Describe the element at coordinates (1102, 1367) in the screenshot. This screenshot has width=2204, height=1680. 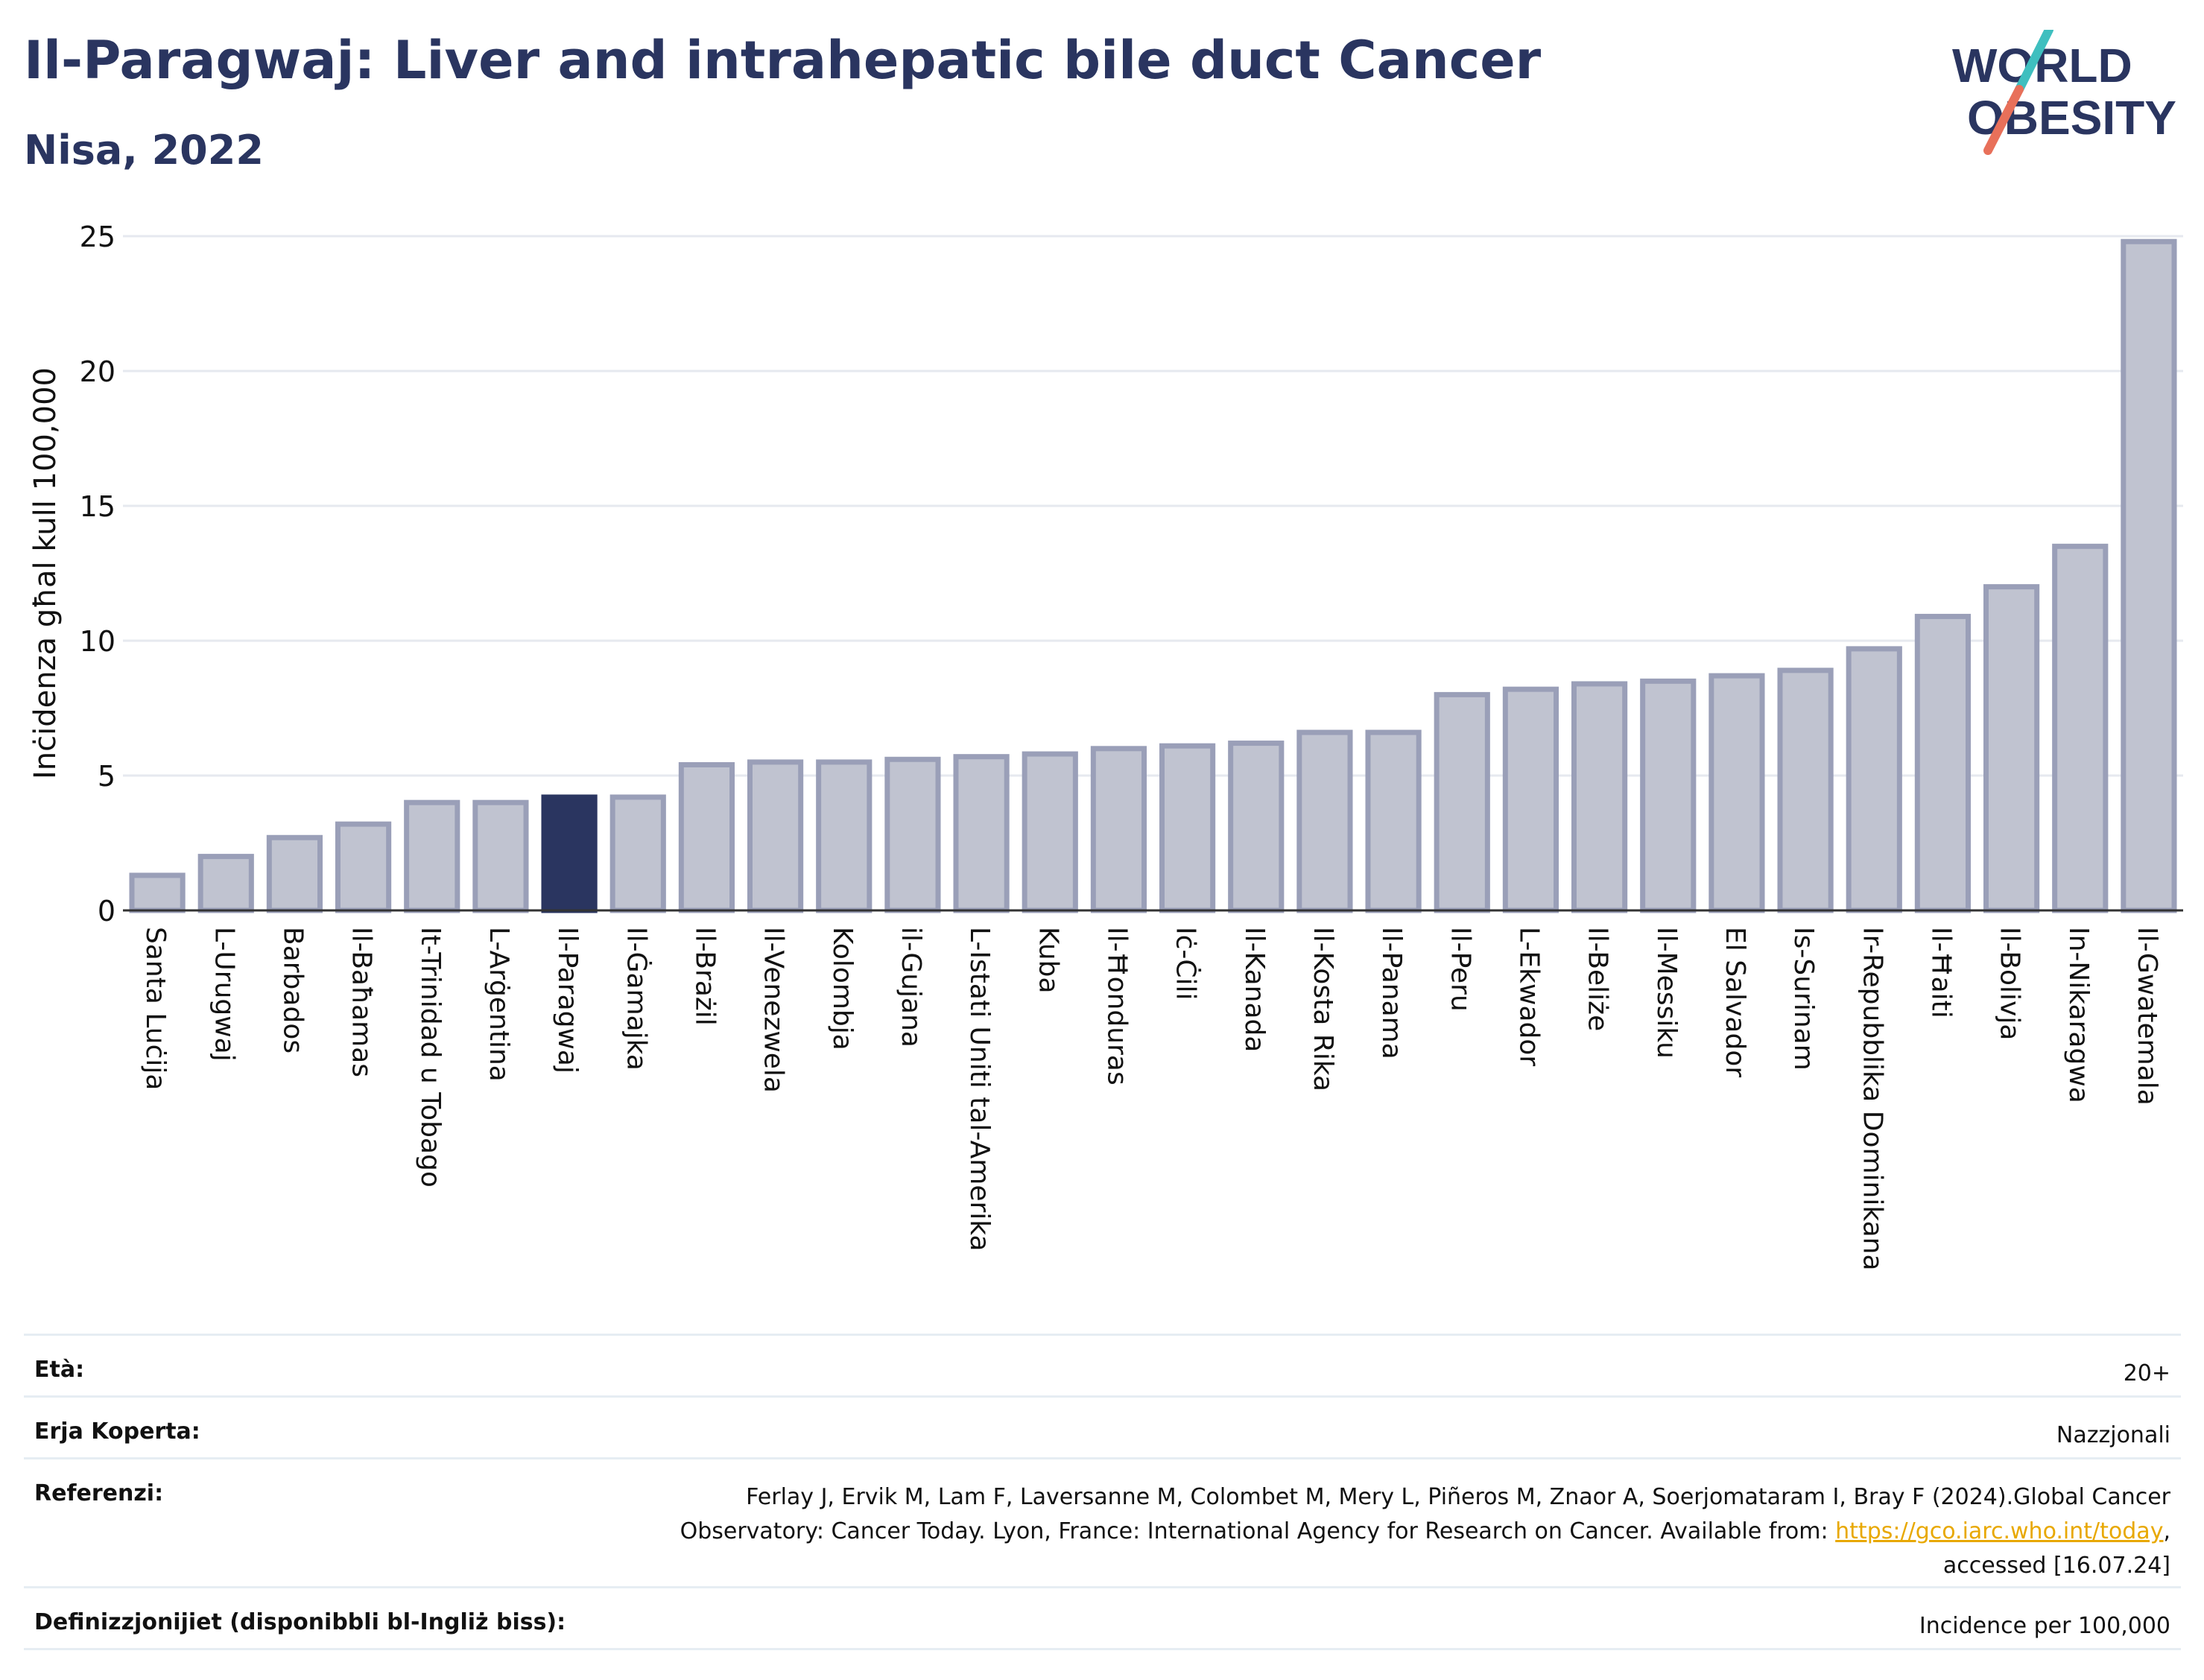
I see `meta-row-age: Età: 20+` at that location.